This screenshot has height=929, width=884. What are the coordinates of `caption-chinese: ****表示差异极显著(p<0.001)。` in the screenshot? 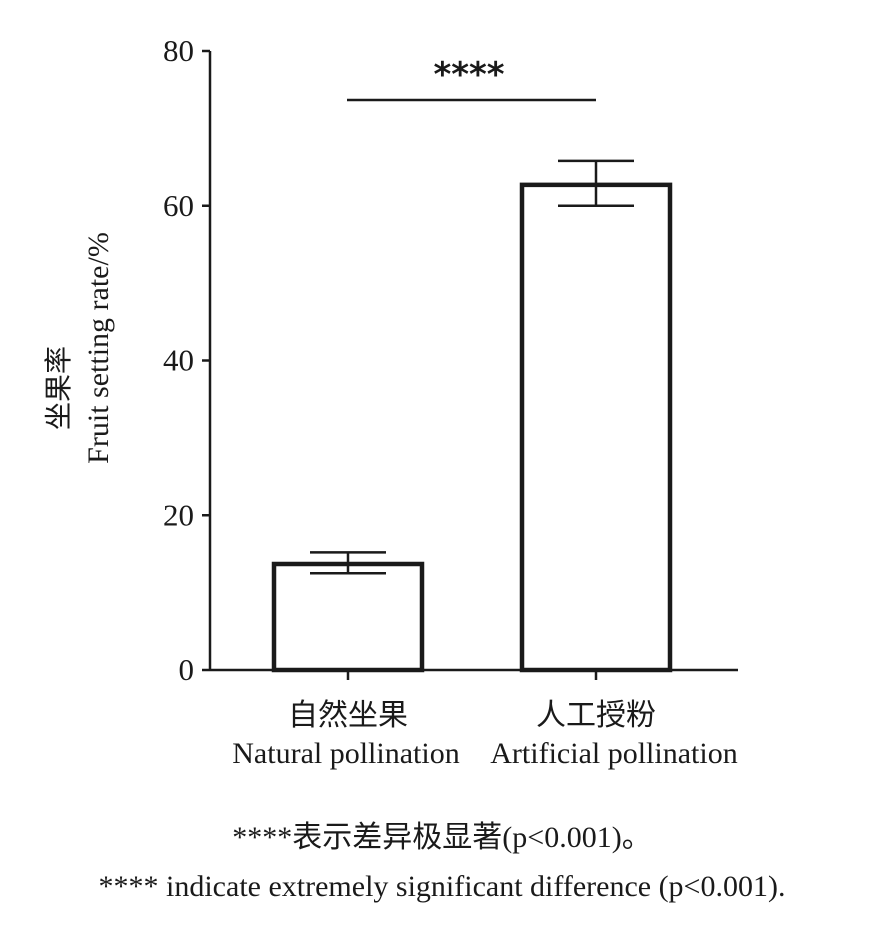 It's located at (442, 837).